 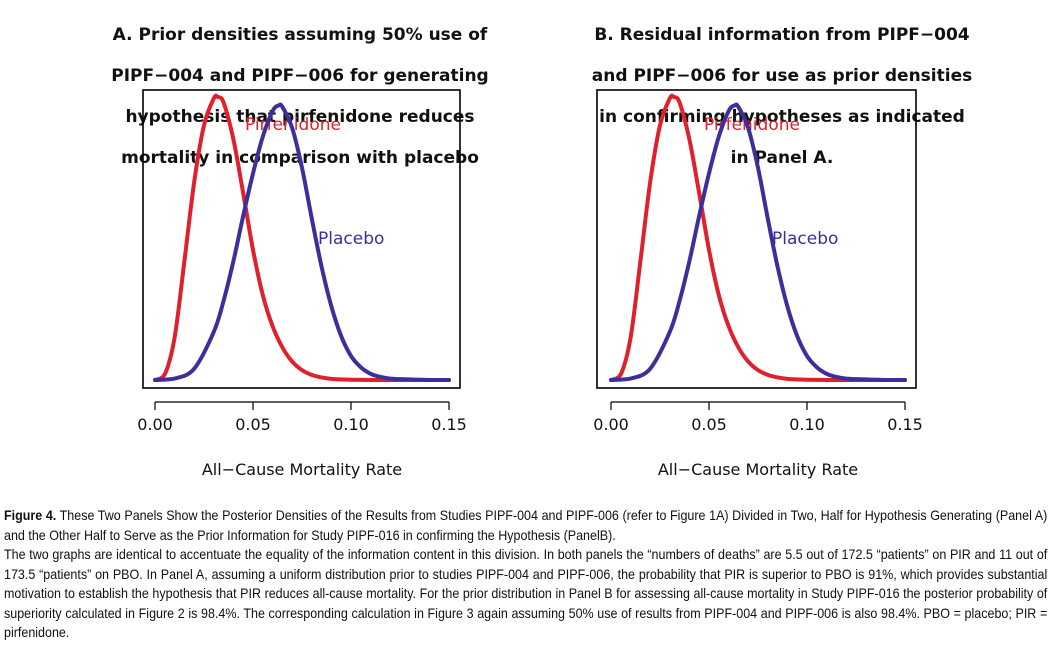 I want to click on panel-b-title-line: B. Residual information from PIPF−004, so click(x=782, y=34).